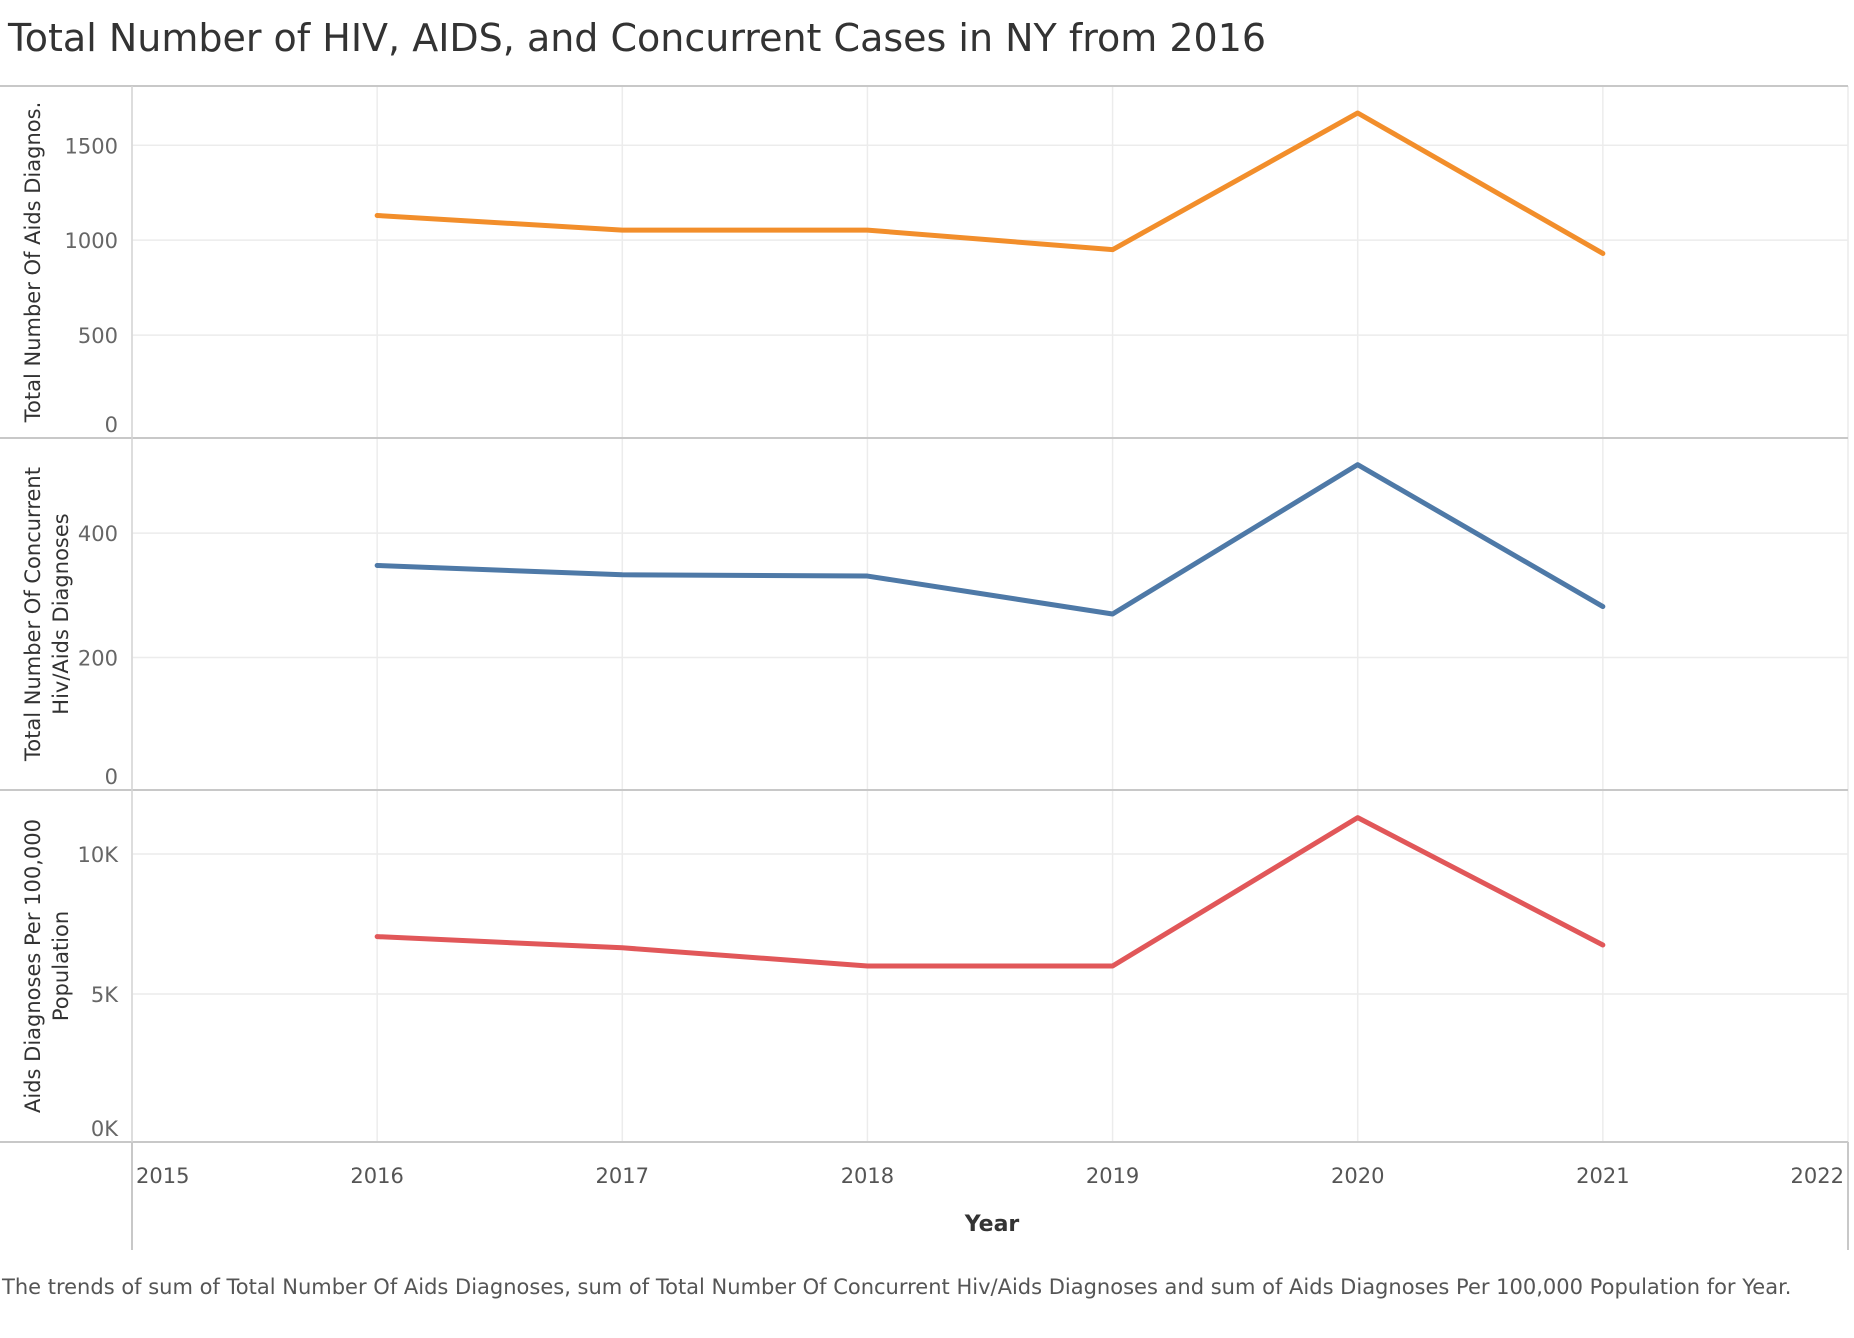 This screenshot has height=1338, width=1854. I want to click on x-tick-label: 2019, so click(1112, 1176).